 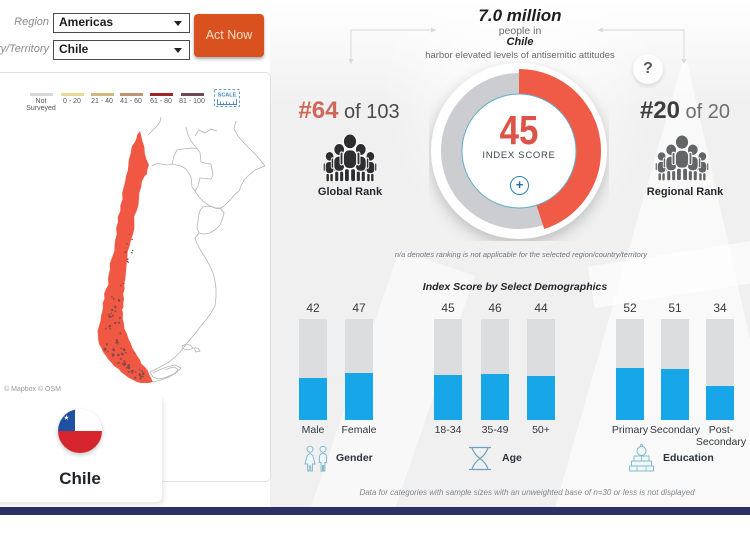 I want to click on svg-text: SCALE, so click(x=227, y=96).